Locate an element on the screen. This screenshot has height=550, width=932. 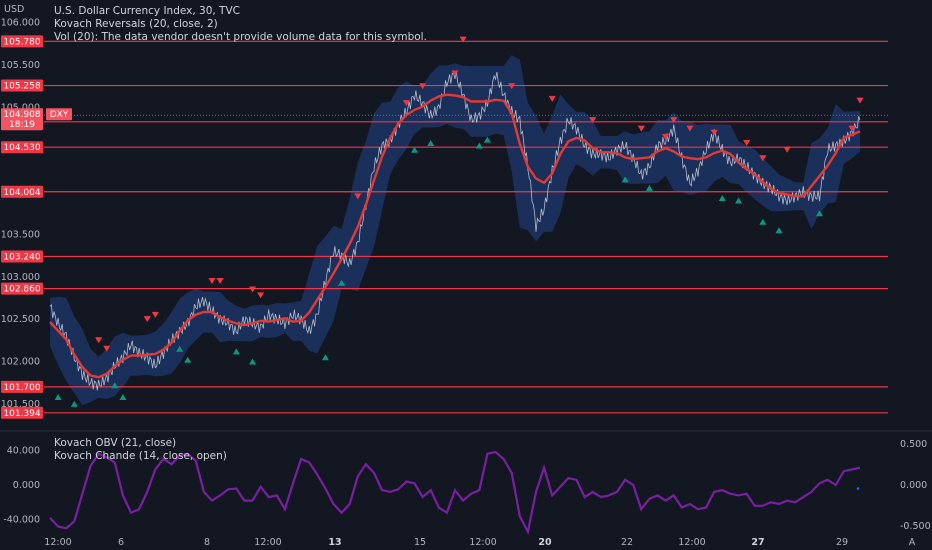
level-label: 105.780 is located at coordinates (21, 42).